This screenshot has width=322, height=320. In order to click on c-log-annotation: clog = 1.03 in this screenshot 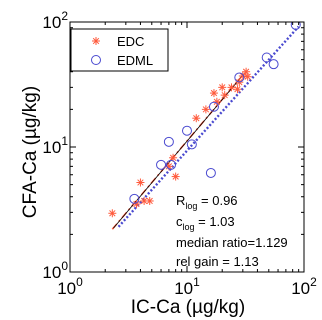, I will do `click(205, 223)`.